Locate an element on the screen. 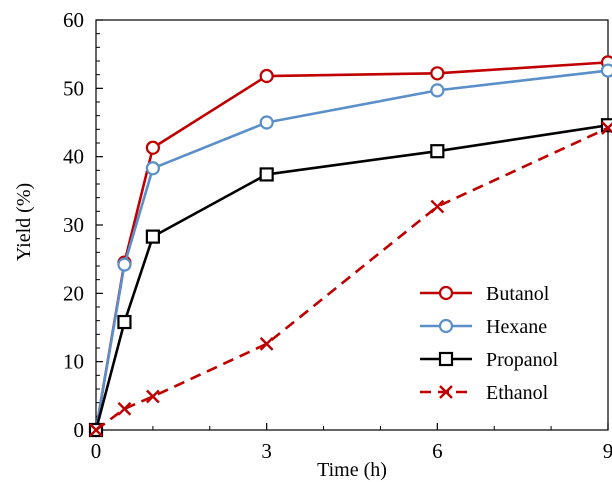 The image size is (612, 482). x-axis-title: Time (h) is located at coordinates (352, 470).